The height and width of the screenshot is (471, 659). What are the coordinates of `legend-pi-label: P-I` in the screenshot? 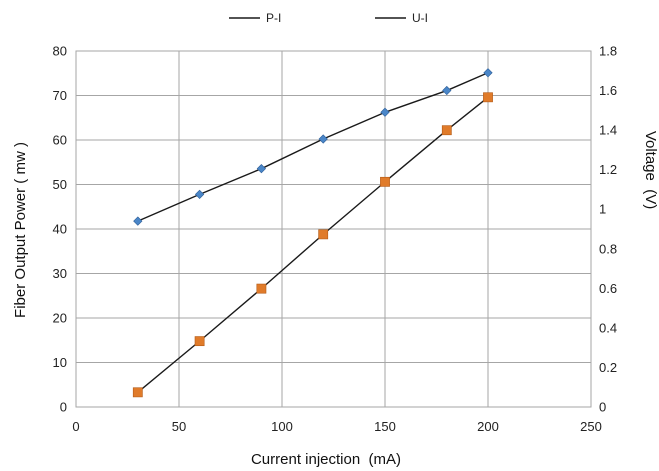 It's located at (273, 18).